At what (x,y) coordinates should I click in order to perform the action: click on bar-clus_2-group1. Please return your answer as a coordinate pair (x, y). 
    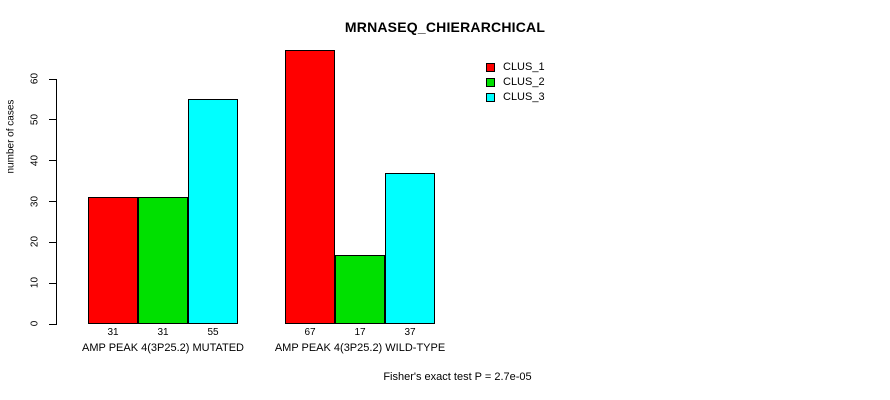
    Looking at the image, I should click on (163, 260).